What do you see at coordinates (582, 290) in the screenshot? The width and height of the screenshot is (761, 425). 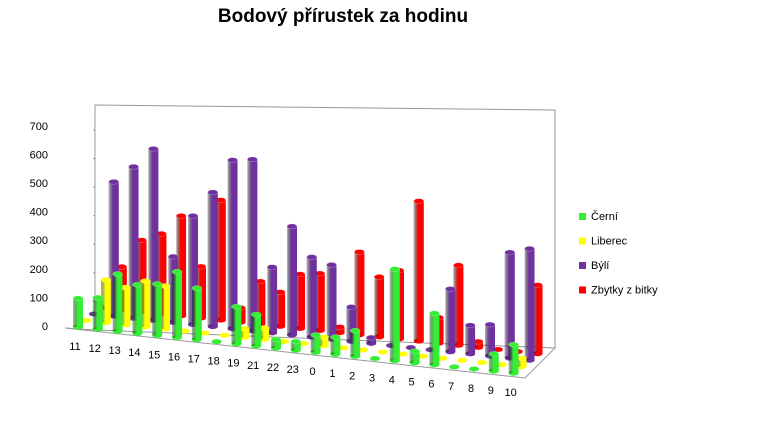 I see `legend-swatch` at bounding box center [582, 290].